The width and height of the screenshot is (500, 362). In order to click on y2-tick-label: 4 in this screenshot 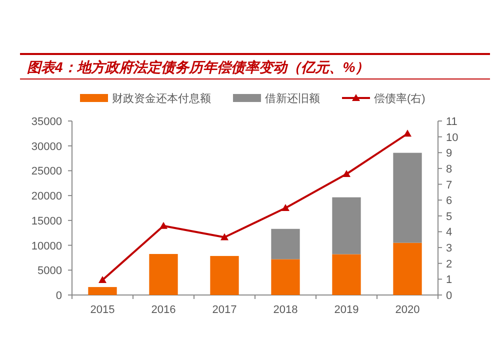, I will do `click(449, 232)`.